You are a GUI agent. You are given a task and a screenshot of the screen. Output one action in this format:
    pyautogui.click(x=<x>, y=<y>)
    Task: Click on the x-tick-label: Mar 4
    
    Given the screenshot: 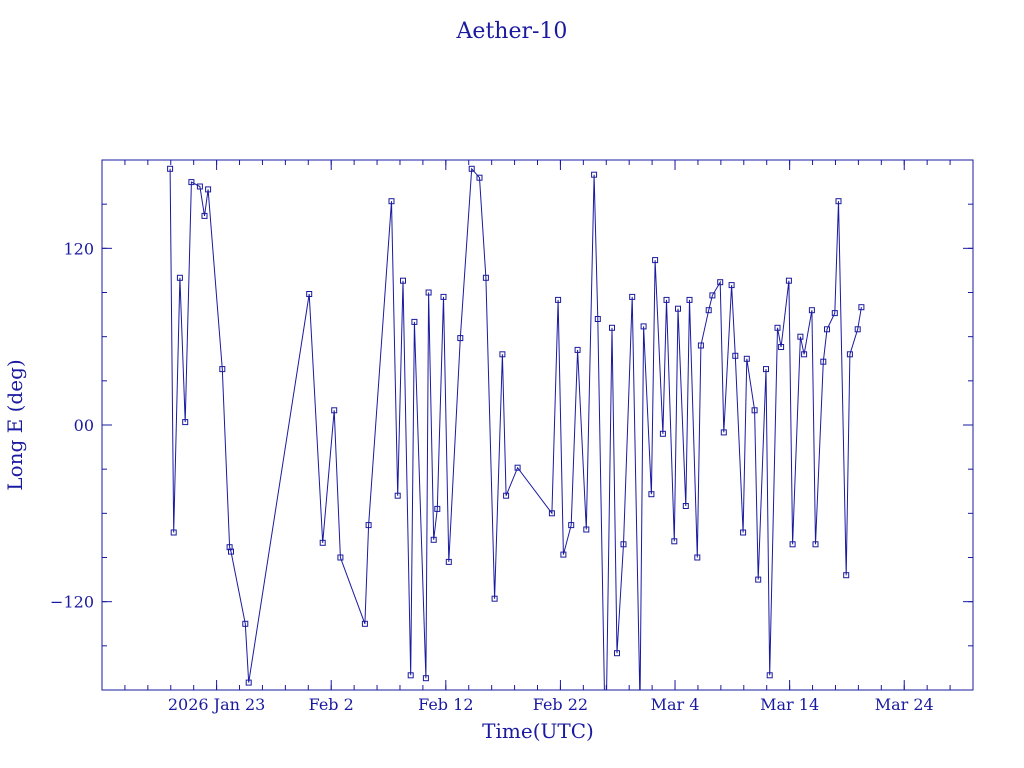 What is the action you would take?
    pyautogui.click(x=675, y=704)
    